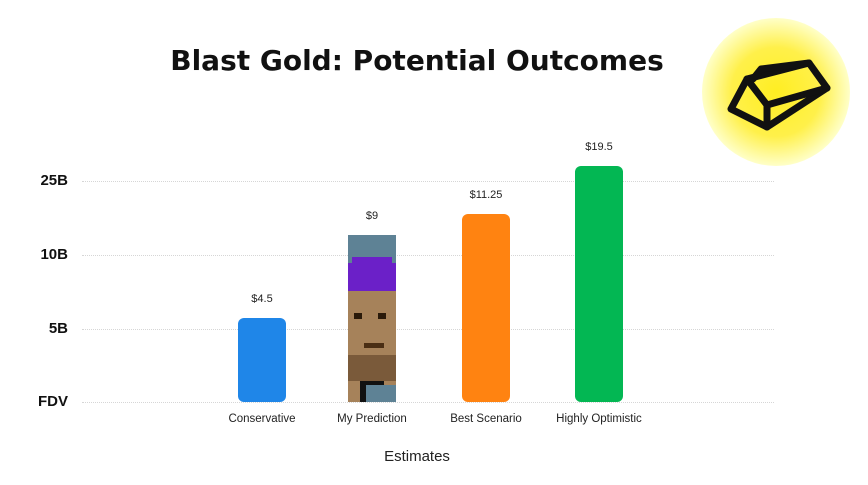  What do you see at coordinates (262, 419) in the screenshot?
I see `x-tick-label: Conservative` at bounding box center [262, 419].